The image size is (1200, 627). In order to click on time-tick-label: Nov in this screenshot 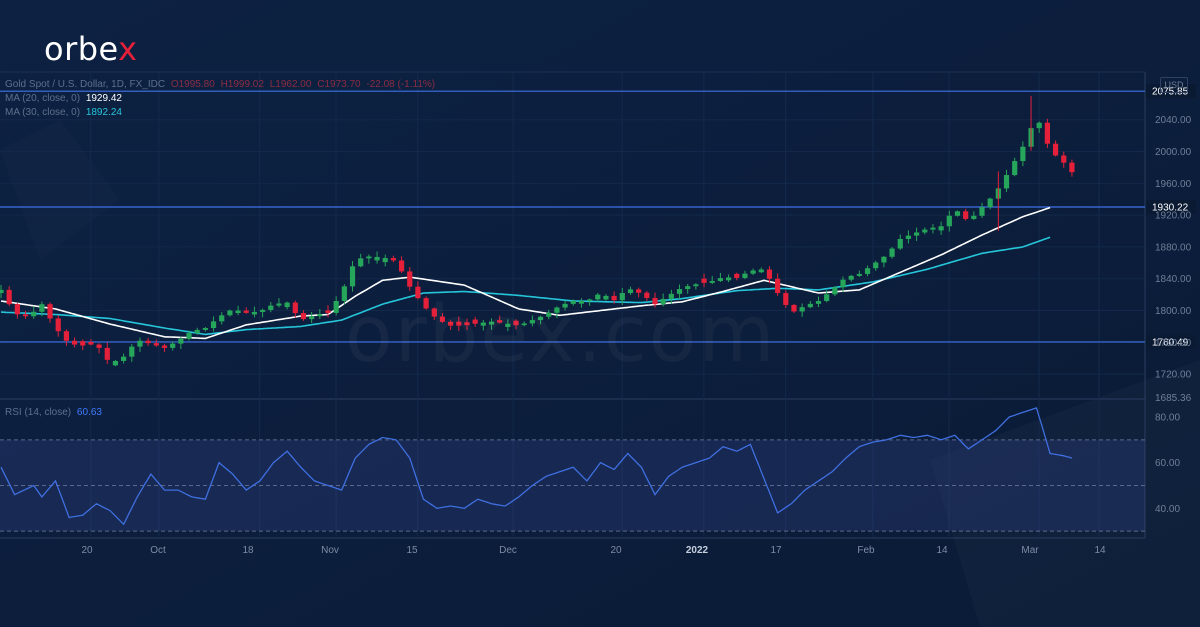, I will do `click(330, 550)`.